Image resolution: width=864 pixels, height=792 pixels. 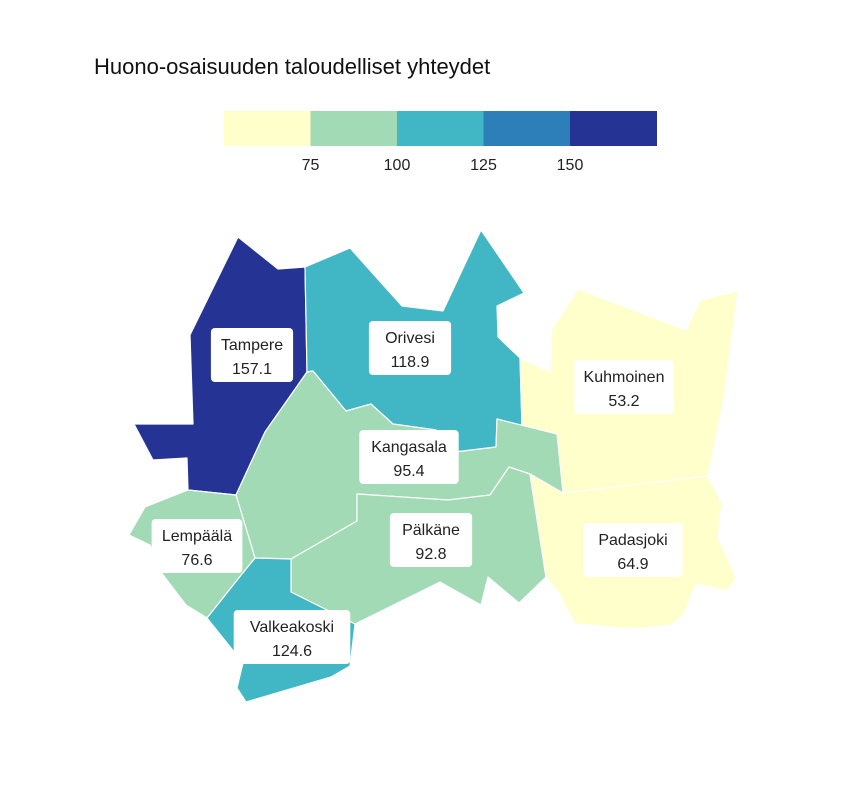 I want to click on legend-tick-label: 100, so click(x=397, y=165).